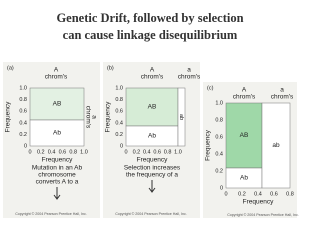 This screenshot has width=320, height=240. Describe the element at coordinates (152, 175) in the screenshot. I see `caption-line: the frequency of a` at that location.